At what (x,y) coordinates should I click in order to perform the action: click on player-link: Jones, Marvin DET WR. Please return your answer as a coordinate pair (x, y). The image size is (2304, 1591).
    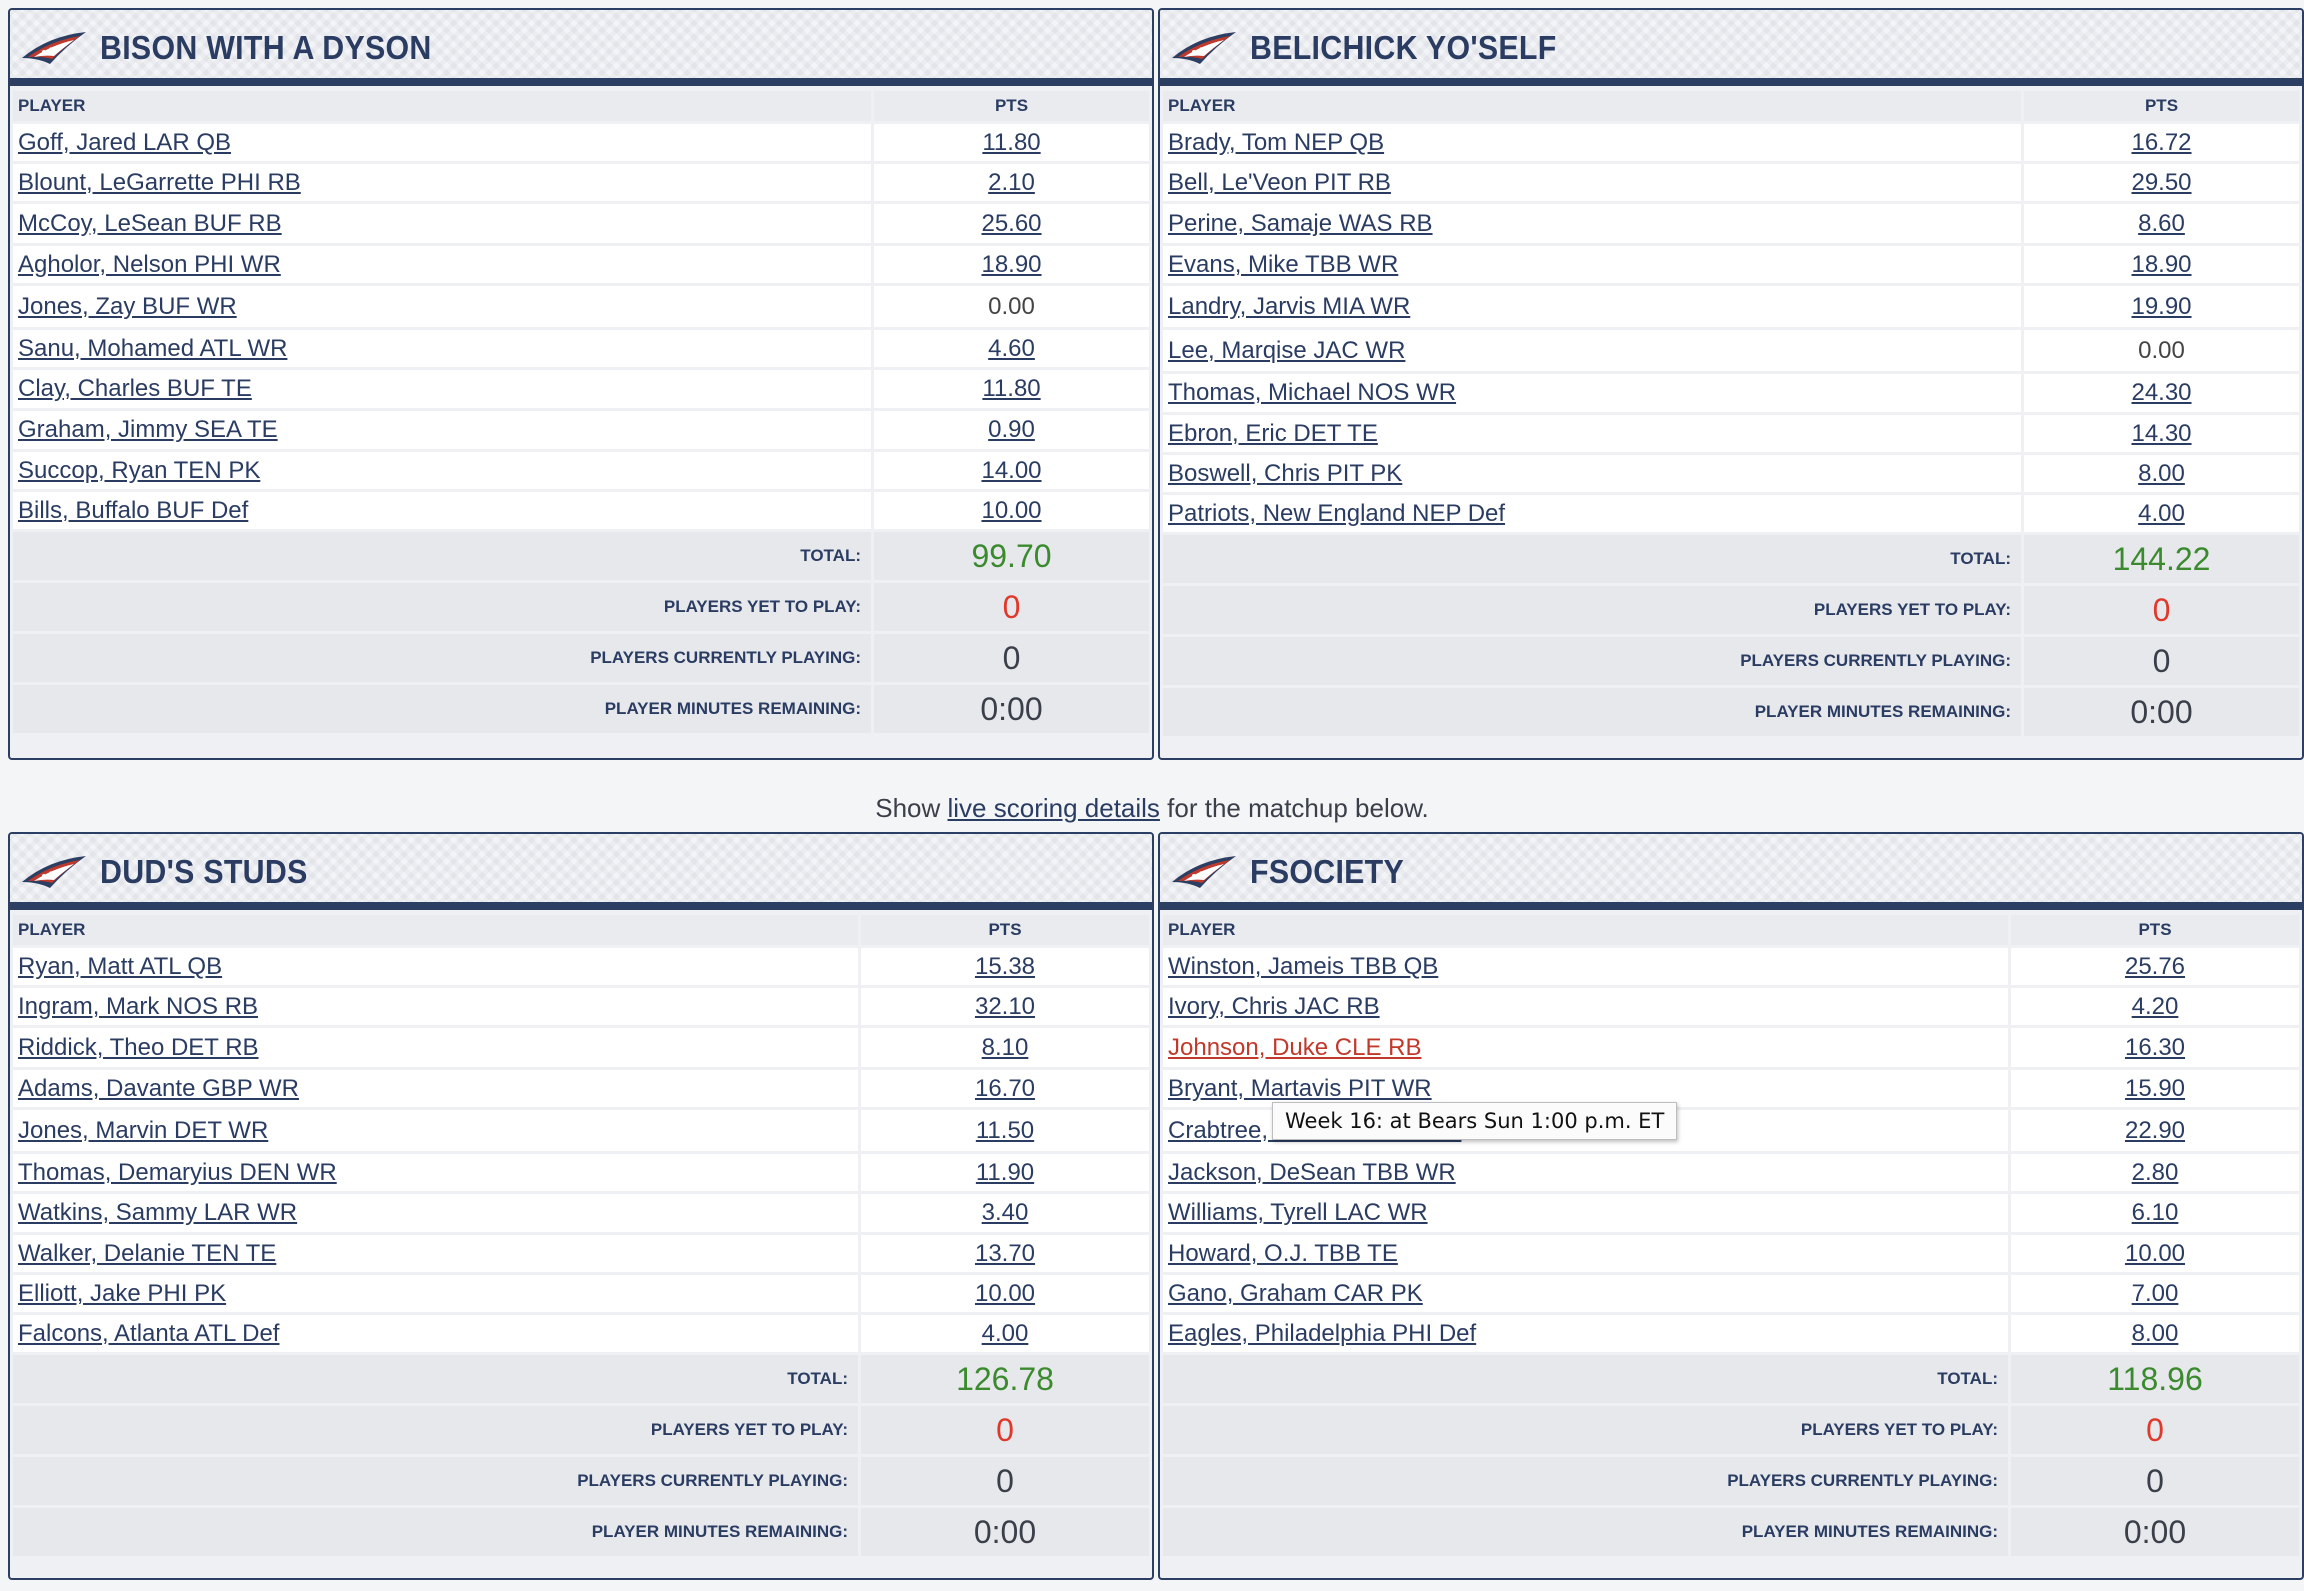
    Looking at the image, I should click on (143, 1130).